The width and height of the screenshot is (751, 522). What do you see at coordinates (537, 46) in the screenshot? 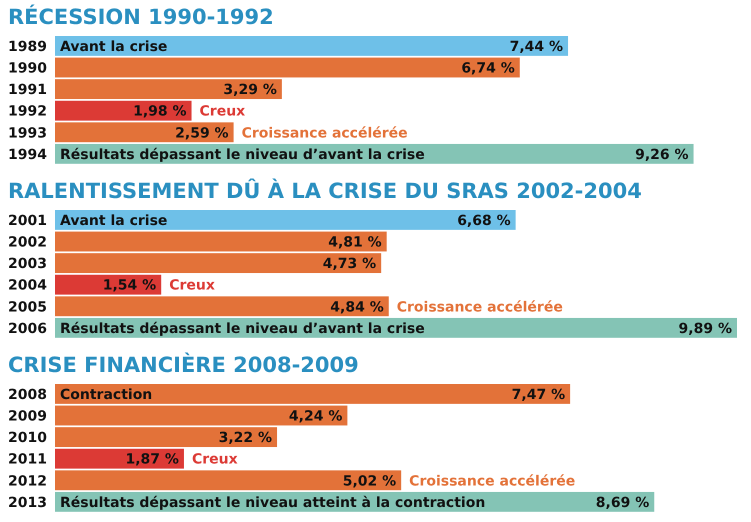
I see `data-label: 7,44 %` at bounding box center [537, 46].